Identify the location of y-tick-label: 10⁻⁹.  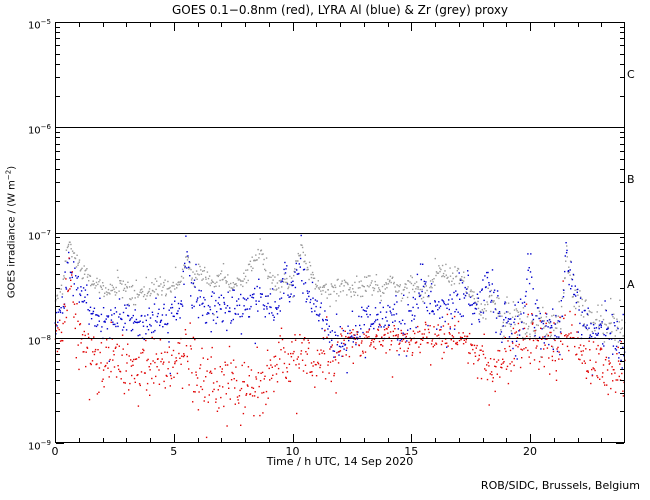
(39, 446).